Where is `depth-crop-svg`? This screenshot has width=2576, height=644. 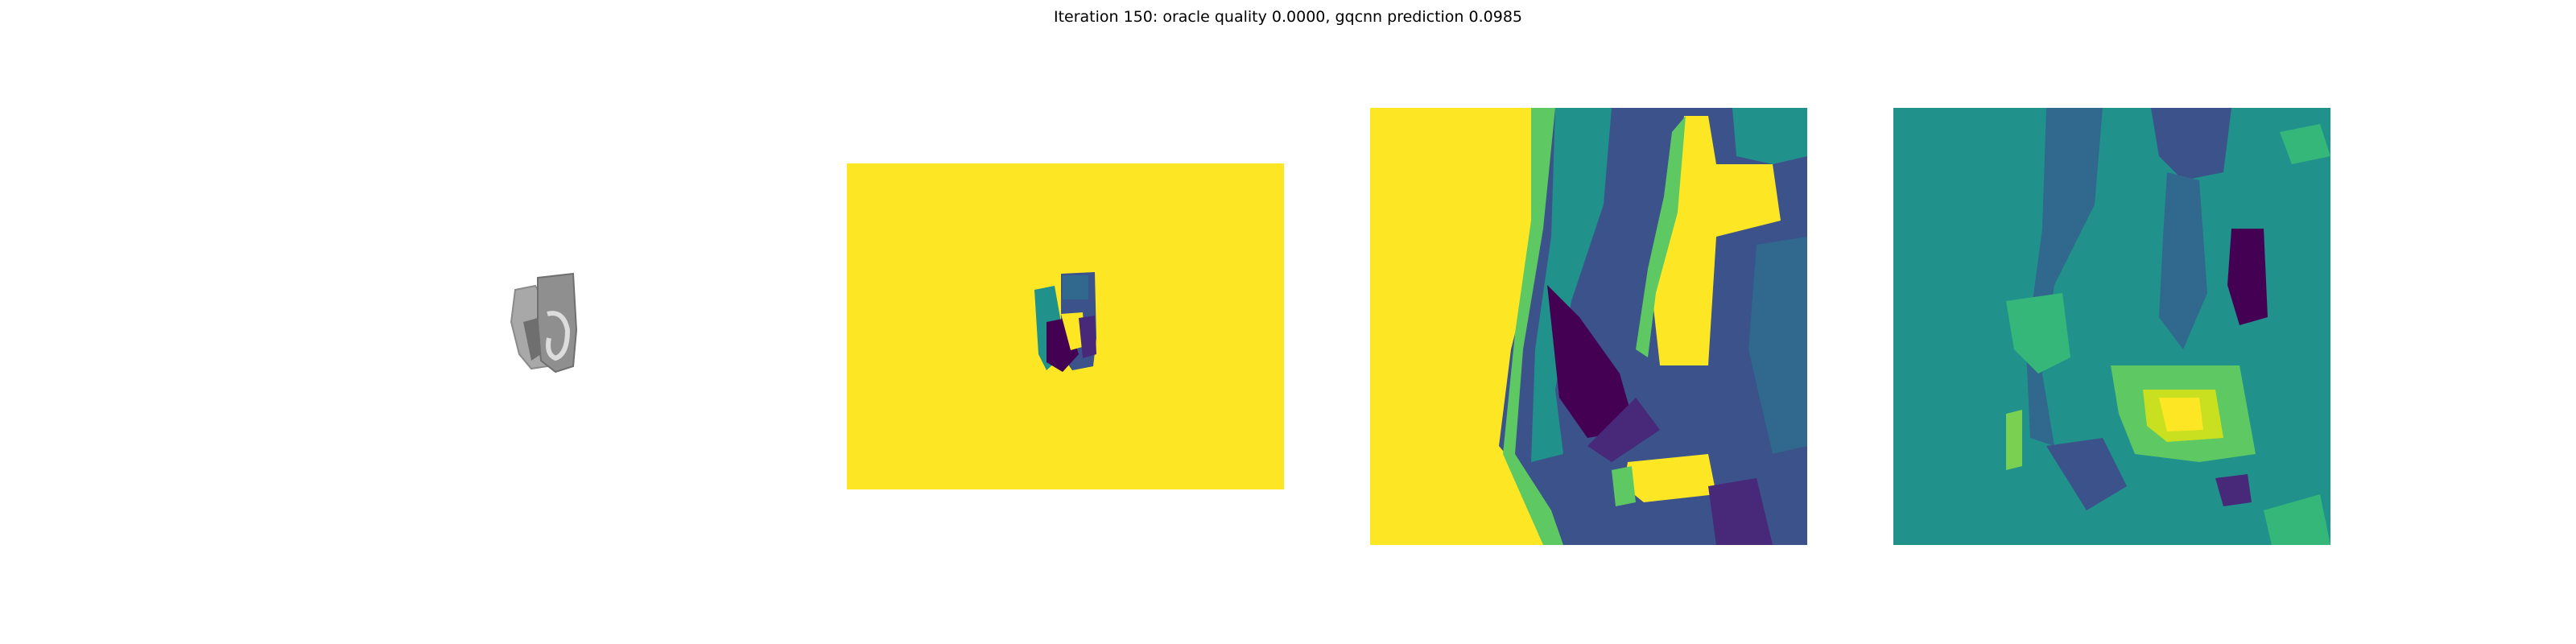
depth-crop-svg is located at coordinates (1588, 326).